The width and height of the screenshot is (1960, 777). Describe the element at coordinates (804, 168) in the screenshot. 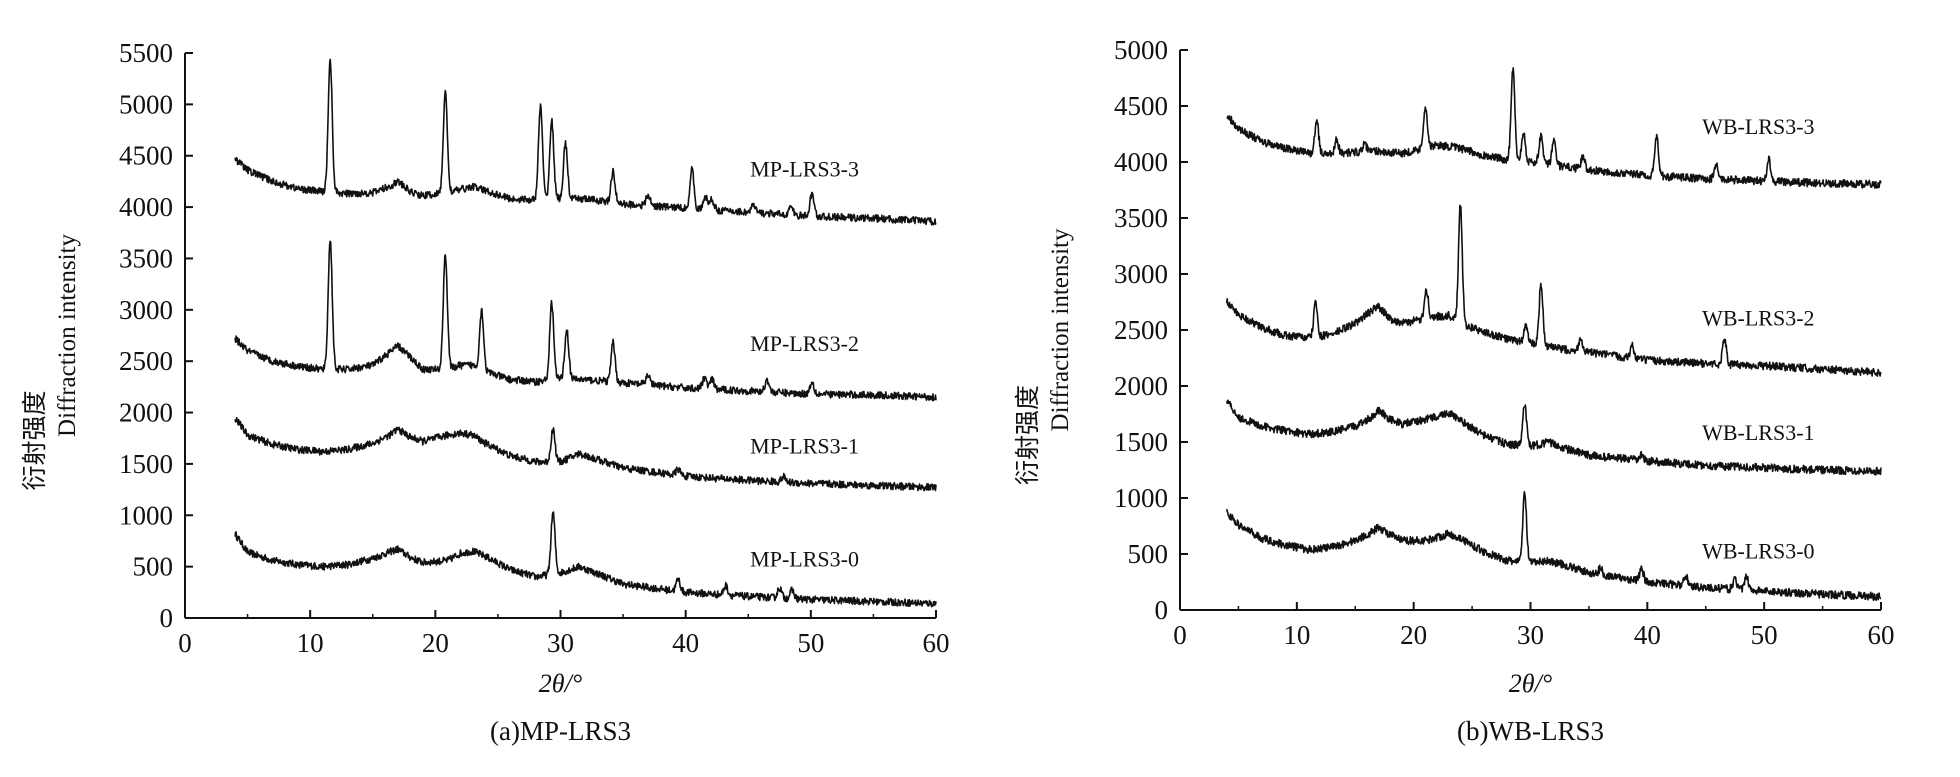

I see `series-label: MP-LRS3-3` at that location.